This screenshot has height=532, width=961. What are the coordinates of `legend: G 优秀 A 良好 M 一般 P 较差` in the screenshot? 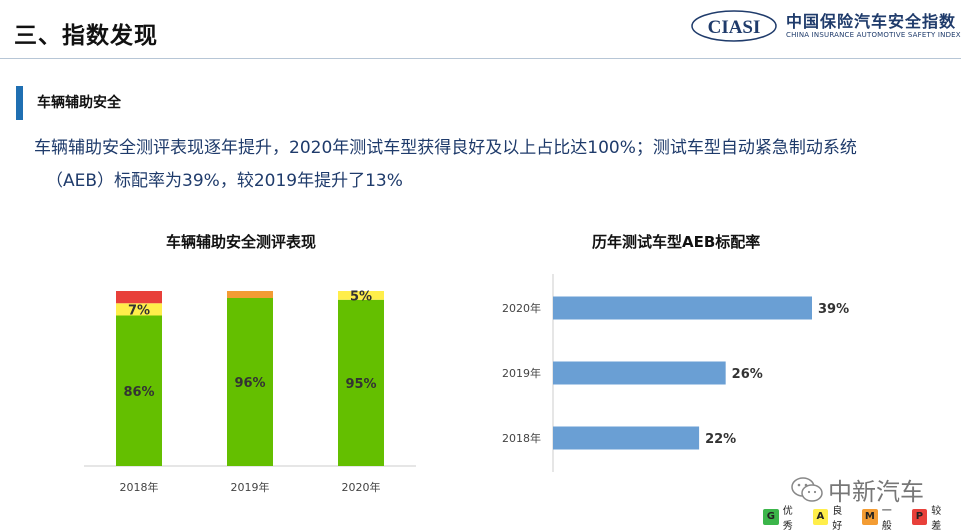 It's located at (862, 517).